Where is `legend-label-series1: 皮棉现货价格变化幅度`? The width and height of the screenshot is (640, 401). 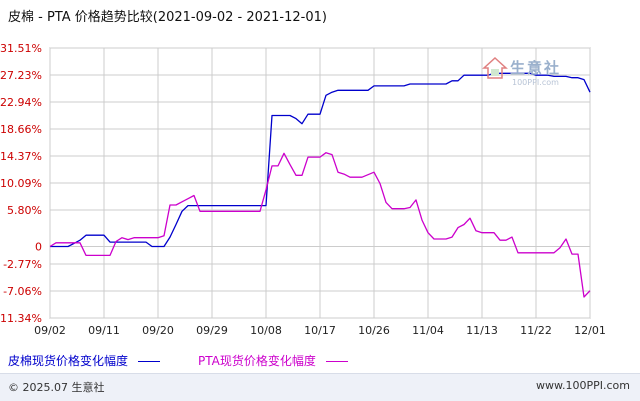 legend-label-series1: 皮棉现货价格变化幅度 is located at coordinates (68, 361).